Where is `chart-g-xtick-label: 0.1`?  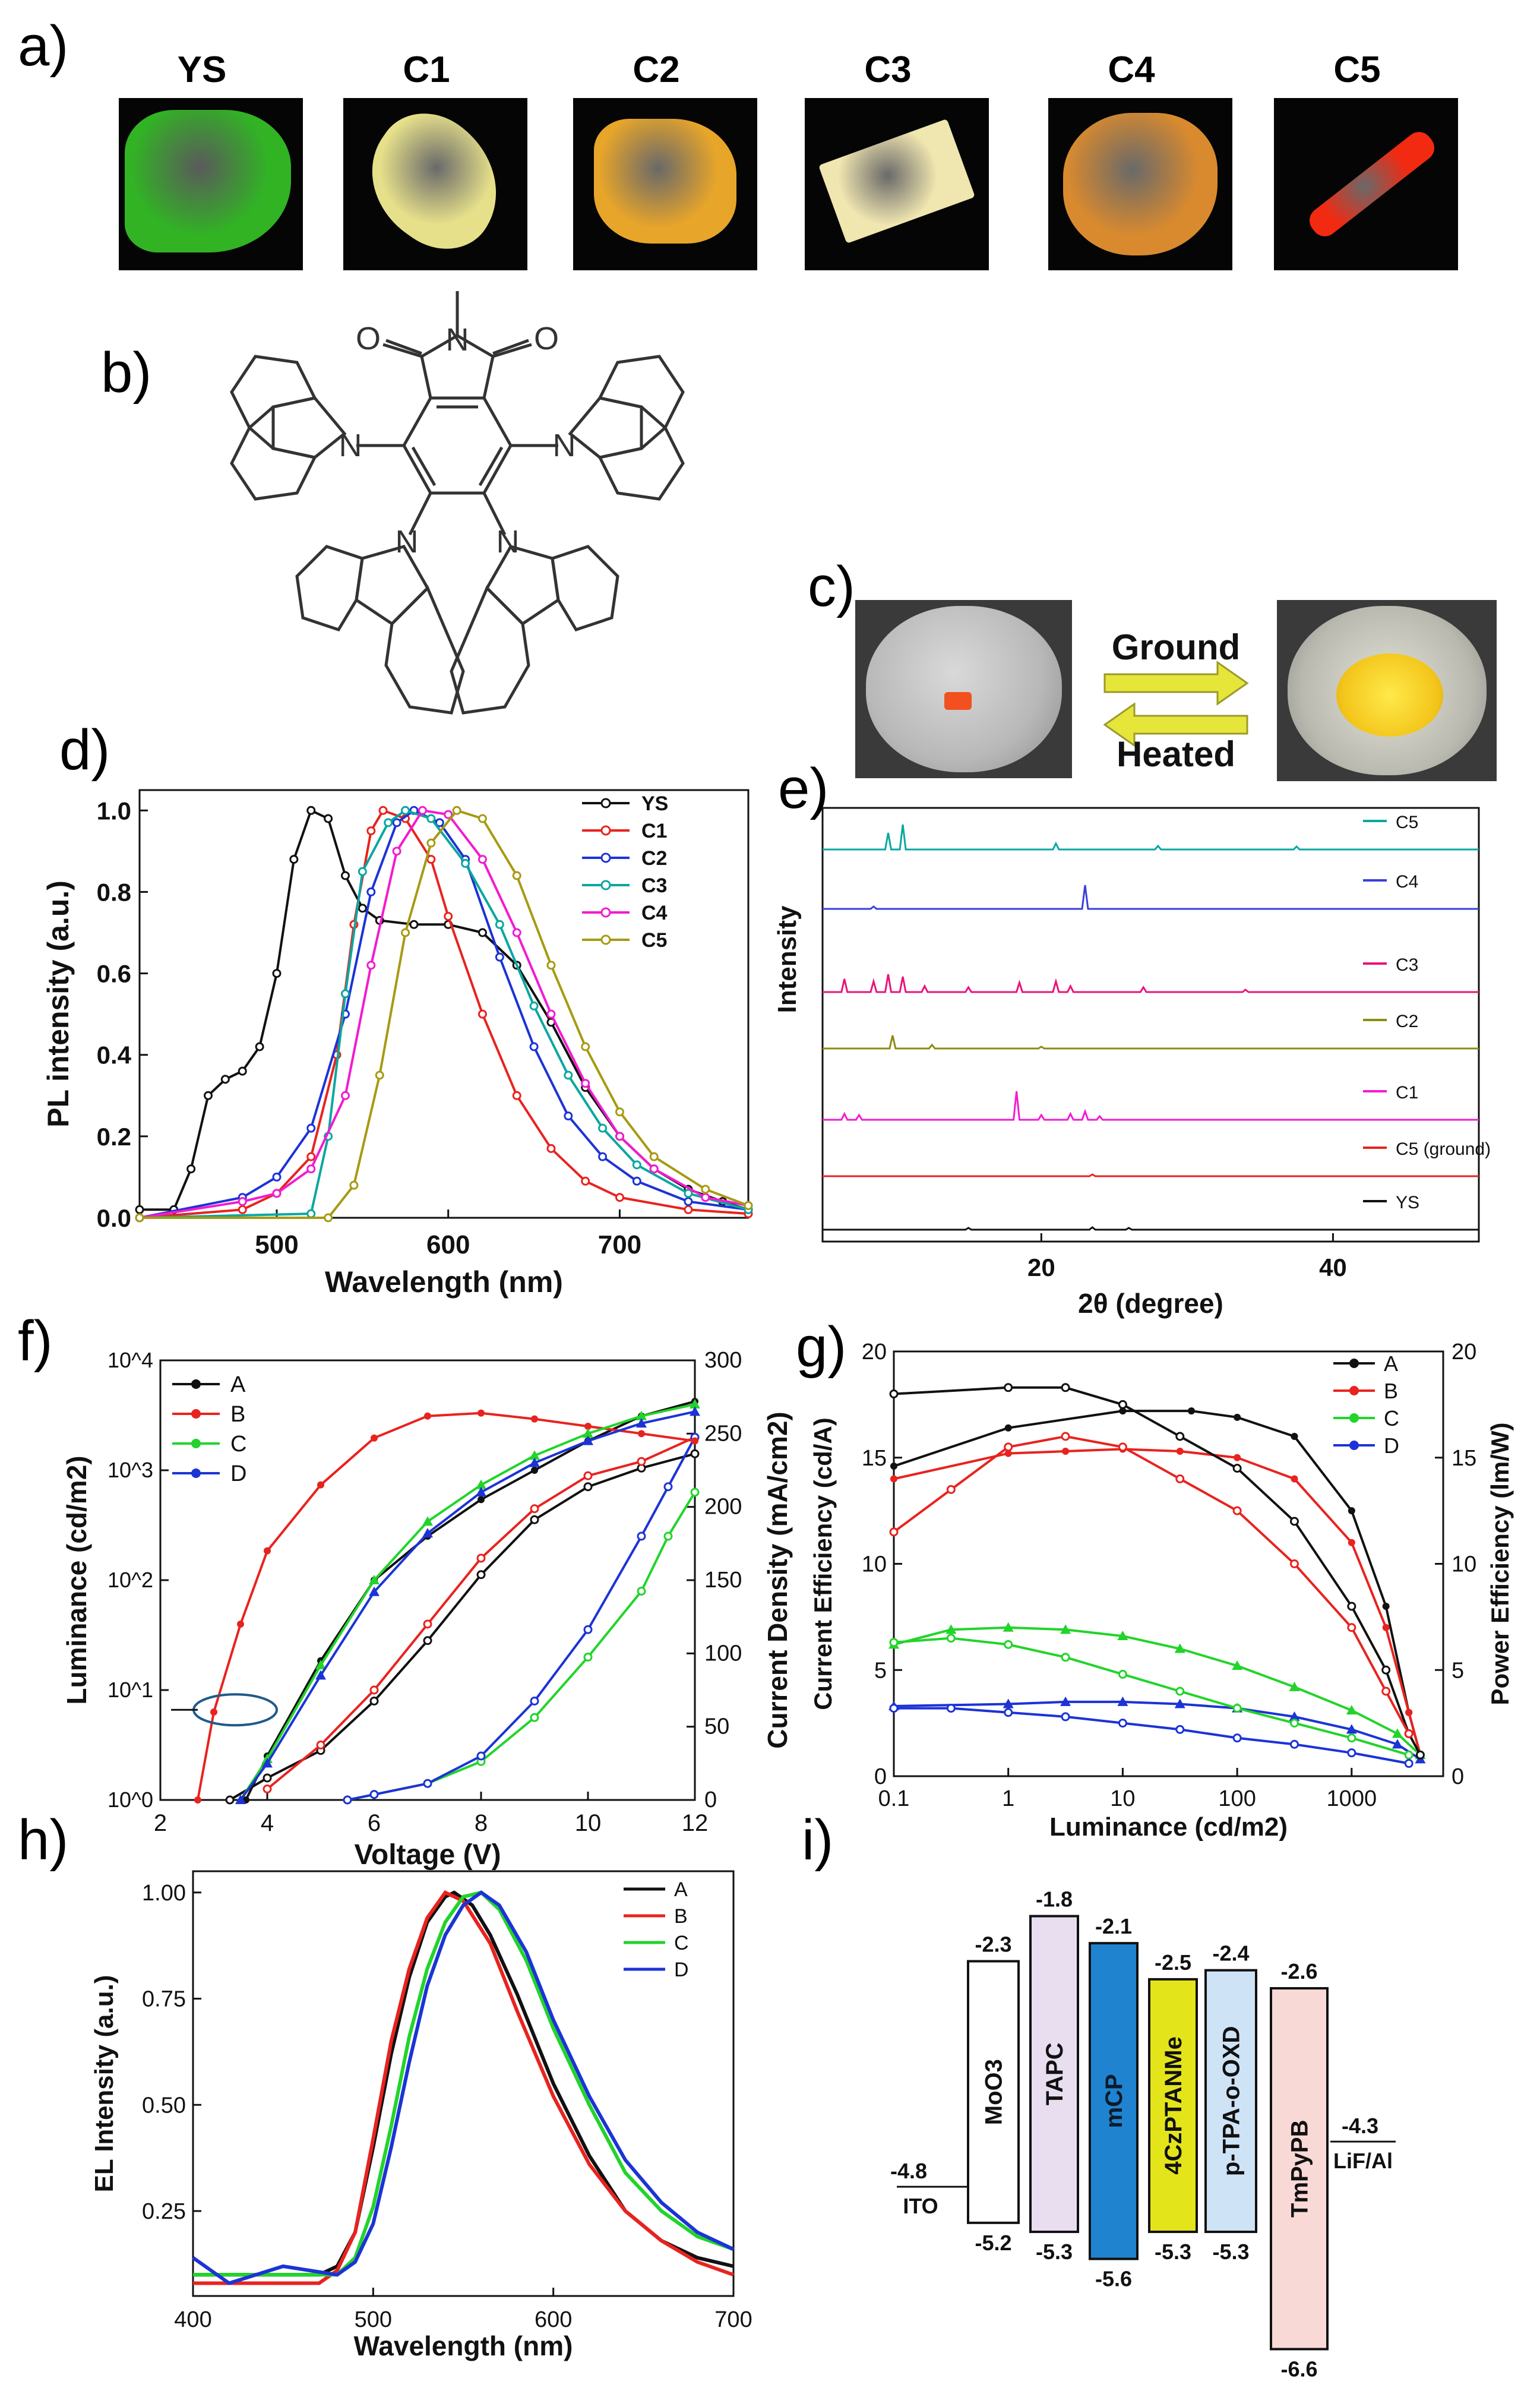 chart-g-xtick-label: 0.1 is located at coordinates (894, 1798).